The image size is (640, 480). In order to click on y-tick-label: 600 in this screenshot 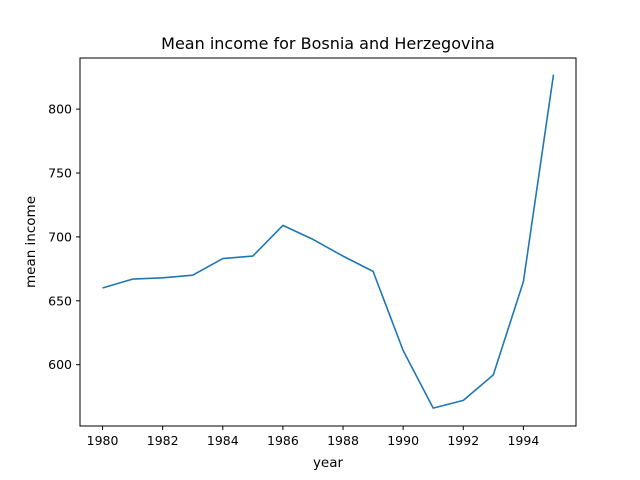, I will do `click(60, 364)`.